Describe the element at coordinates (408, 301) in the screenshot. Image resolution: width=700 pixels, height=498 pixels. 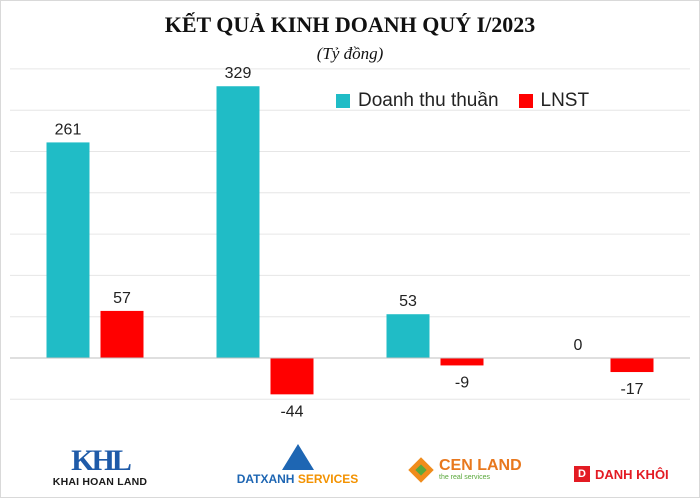
I see `revenue-data-label: 53` at that location.